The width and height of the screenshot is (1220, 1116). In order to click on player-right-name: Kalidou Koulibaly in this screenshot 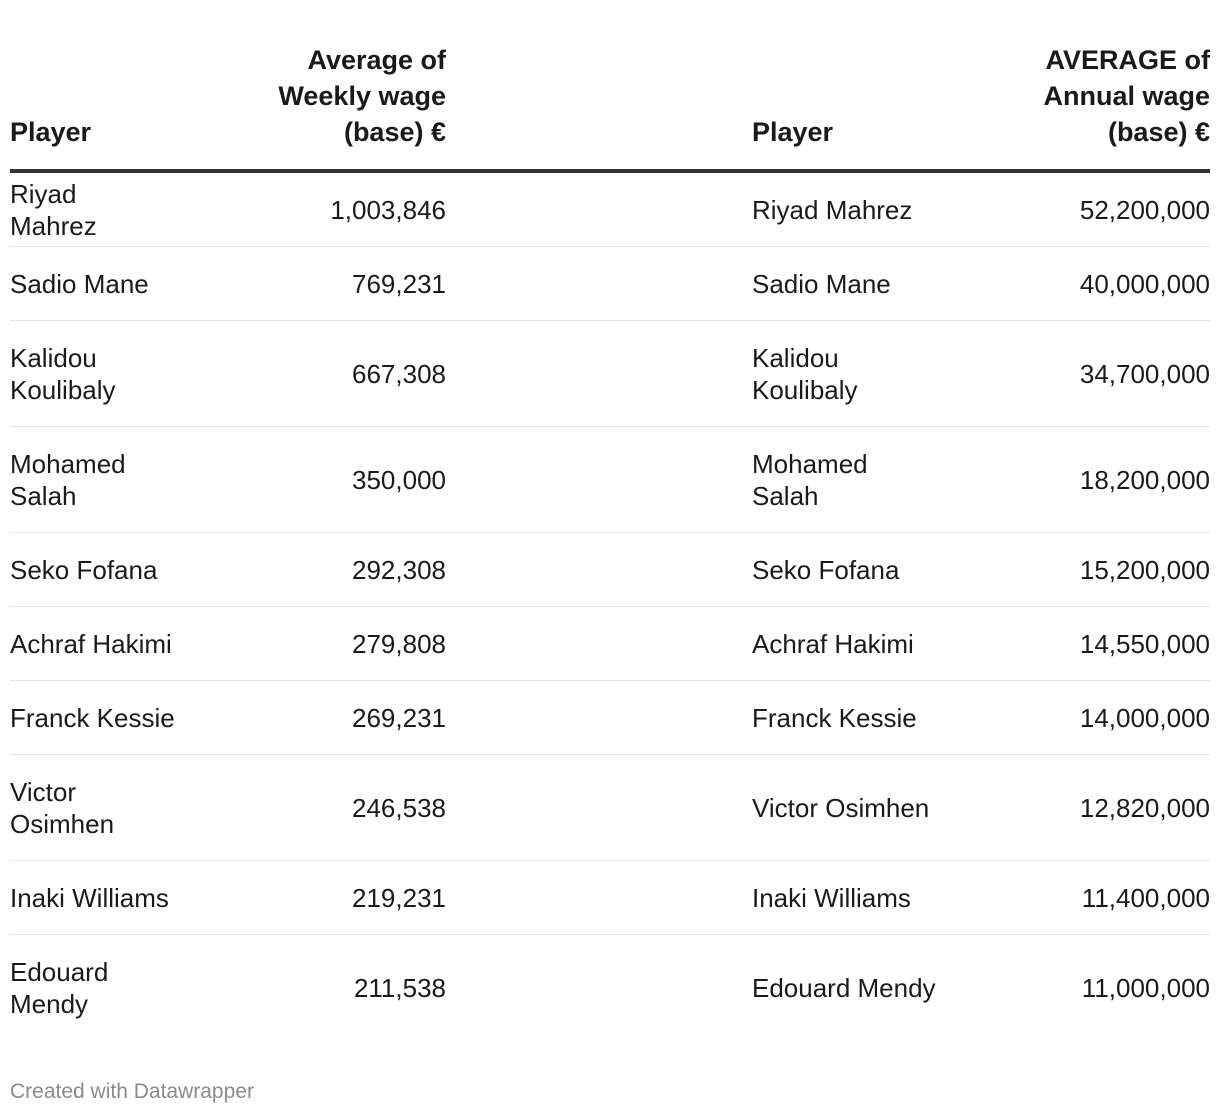, I will do `click(805, 373)`.